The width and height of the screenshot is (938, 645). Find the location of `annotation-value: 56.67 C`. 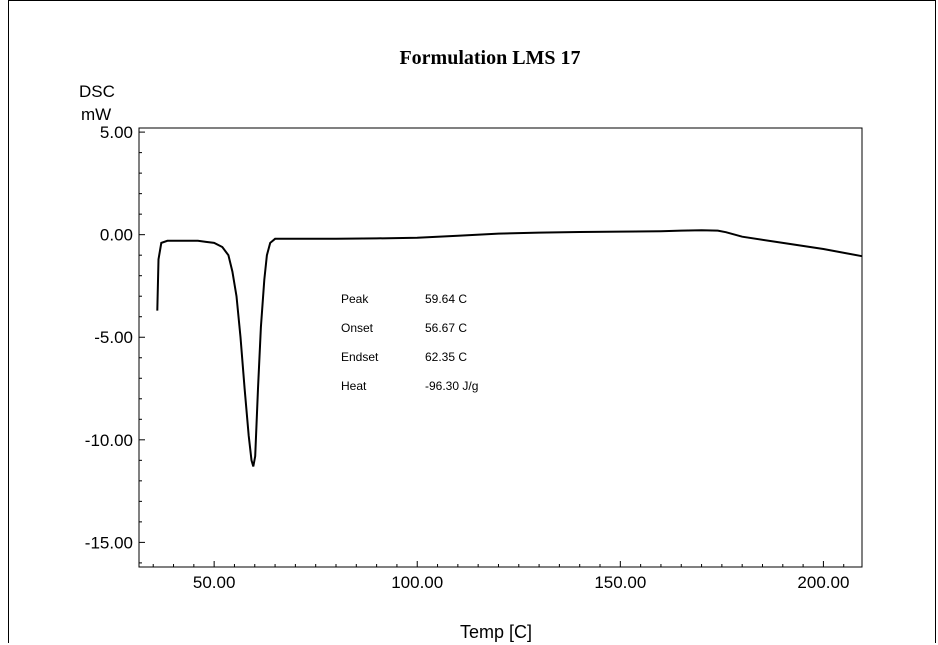

annotation-value: 56.67 C is located at coordinates (446, 328).